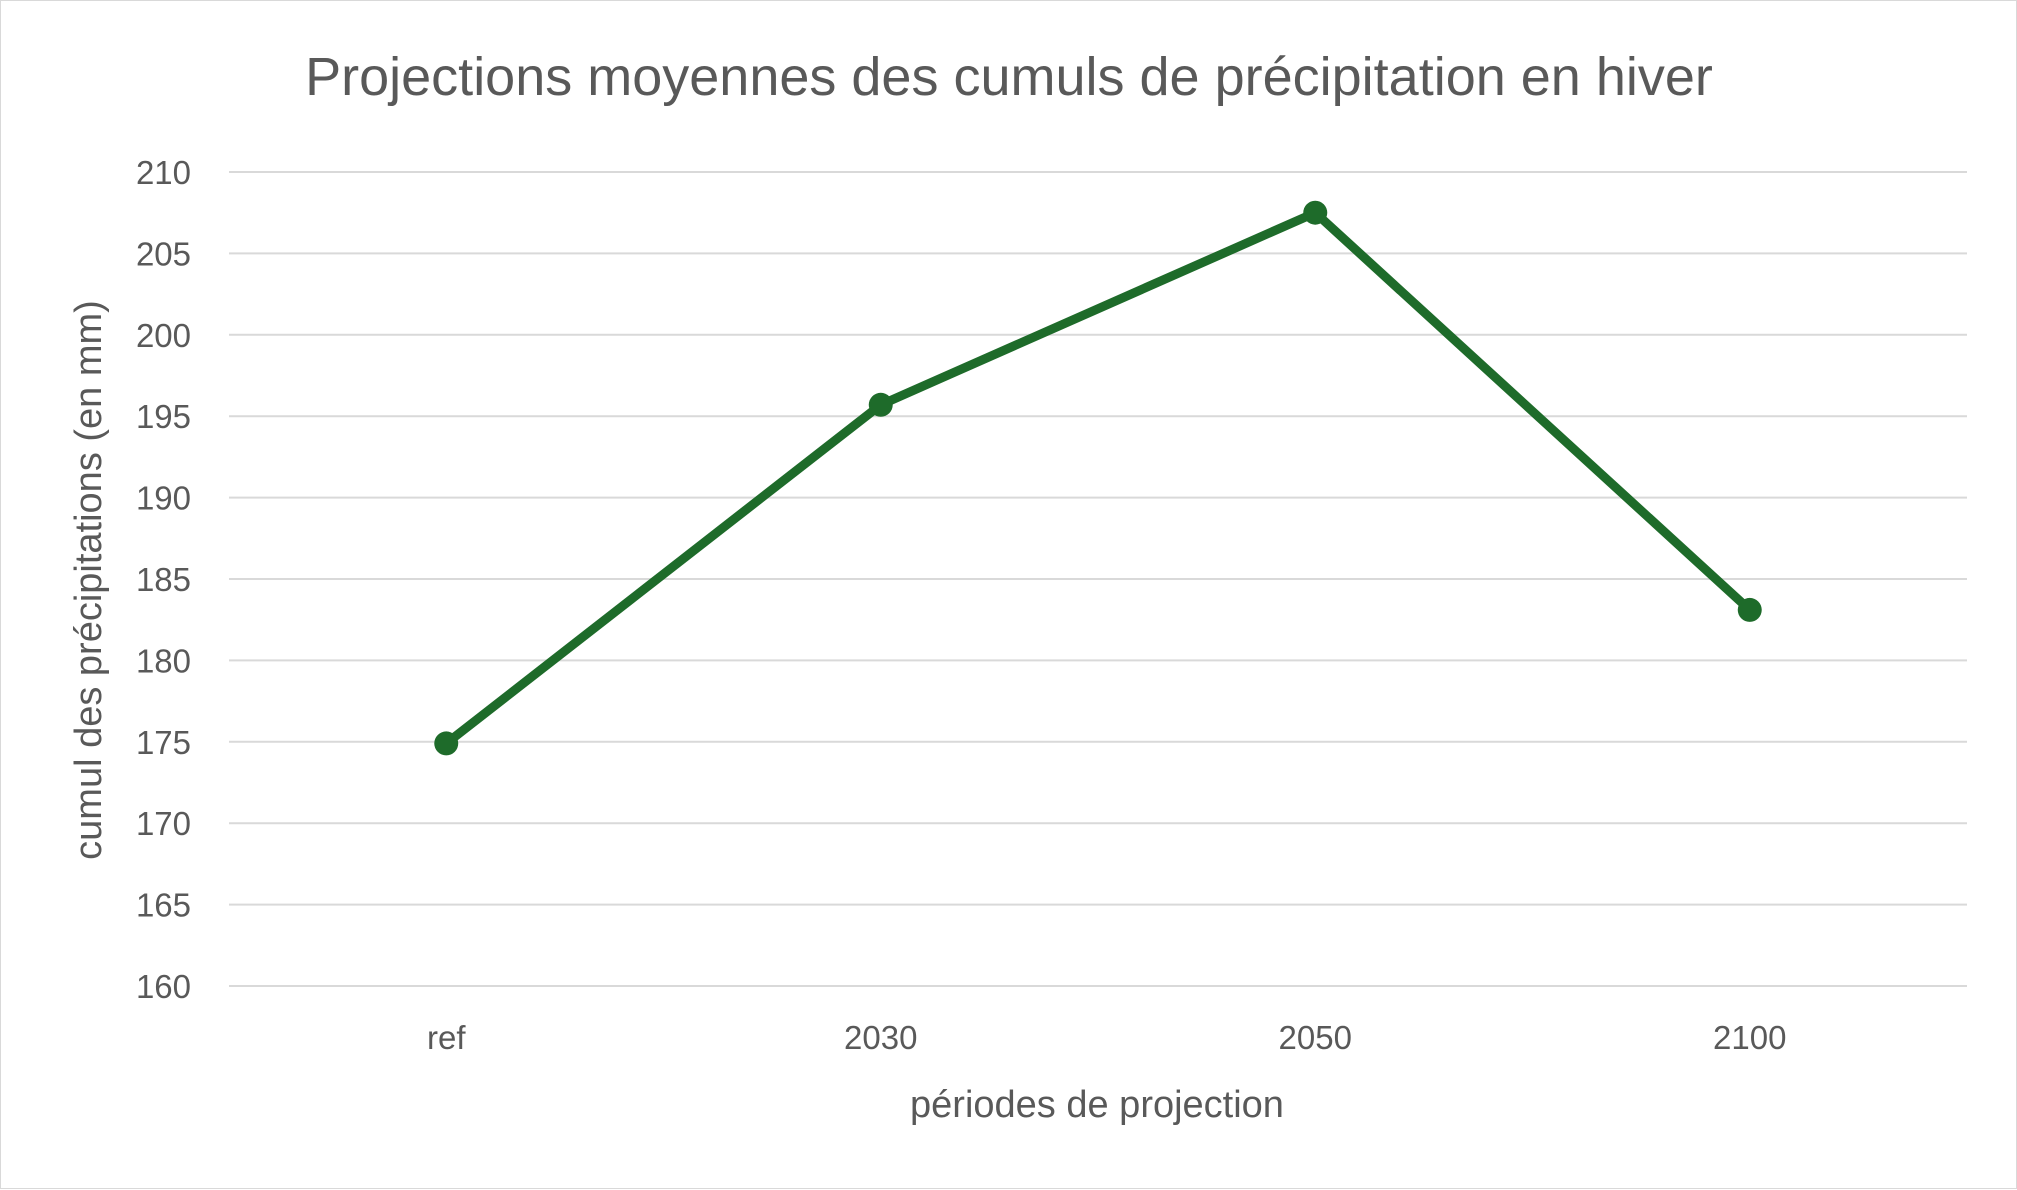 The image size is (2017, 1190). What do you see at coordinates (1097, 1105) in the screenshot?
I see `x-axis-title: périodes de projection` at bounding box center [1097, 1105].